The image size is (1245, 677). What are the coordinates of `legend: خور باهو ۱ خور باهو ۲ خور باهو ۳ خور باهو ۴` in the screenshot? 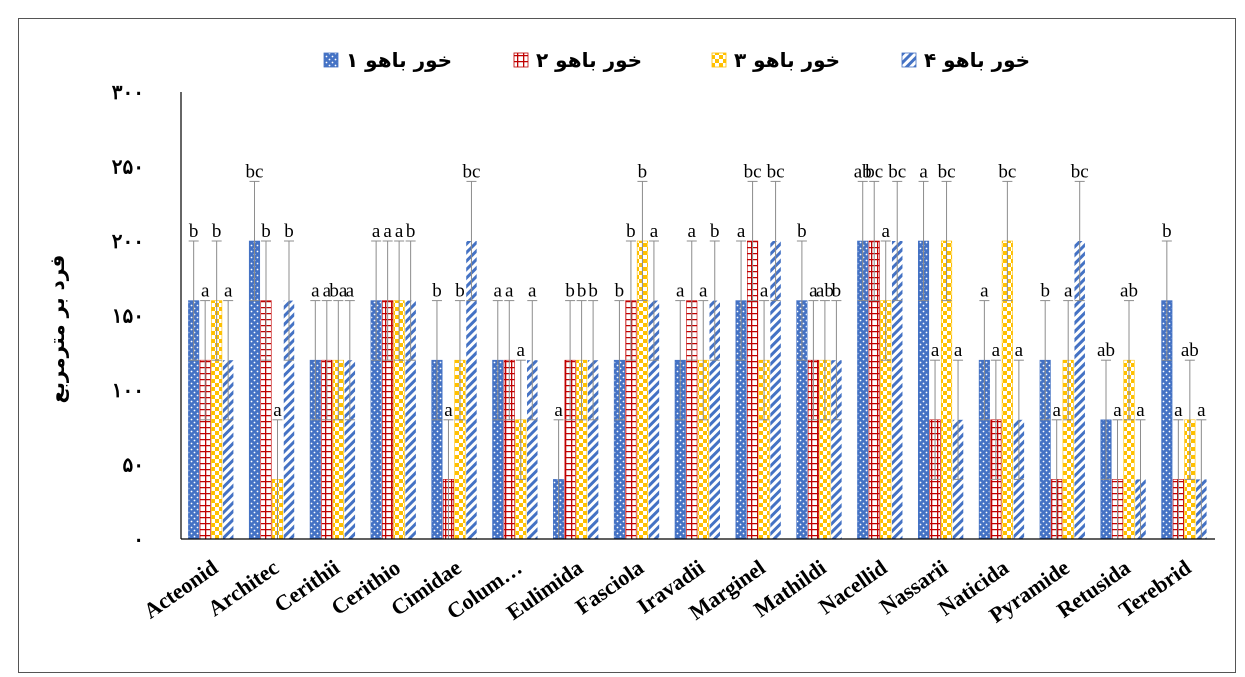 It's located at (676, 60).